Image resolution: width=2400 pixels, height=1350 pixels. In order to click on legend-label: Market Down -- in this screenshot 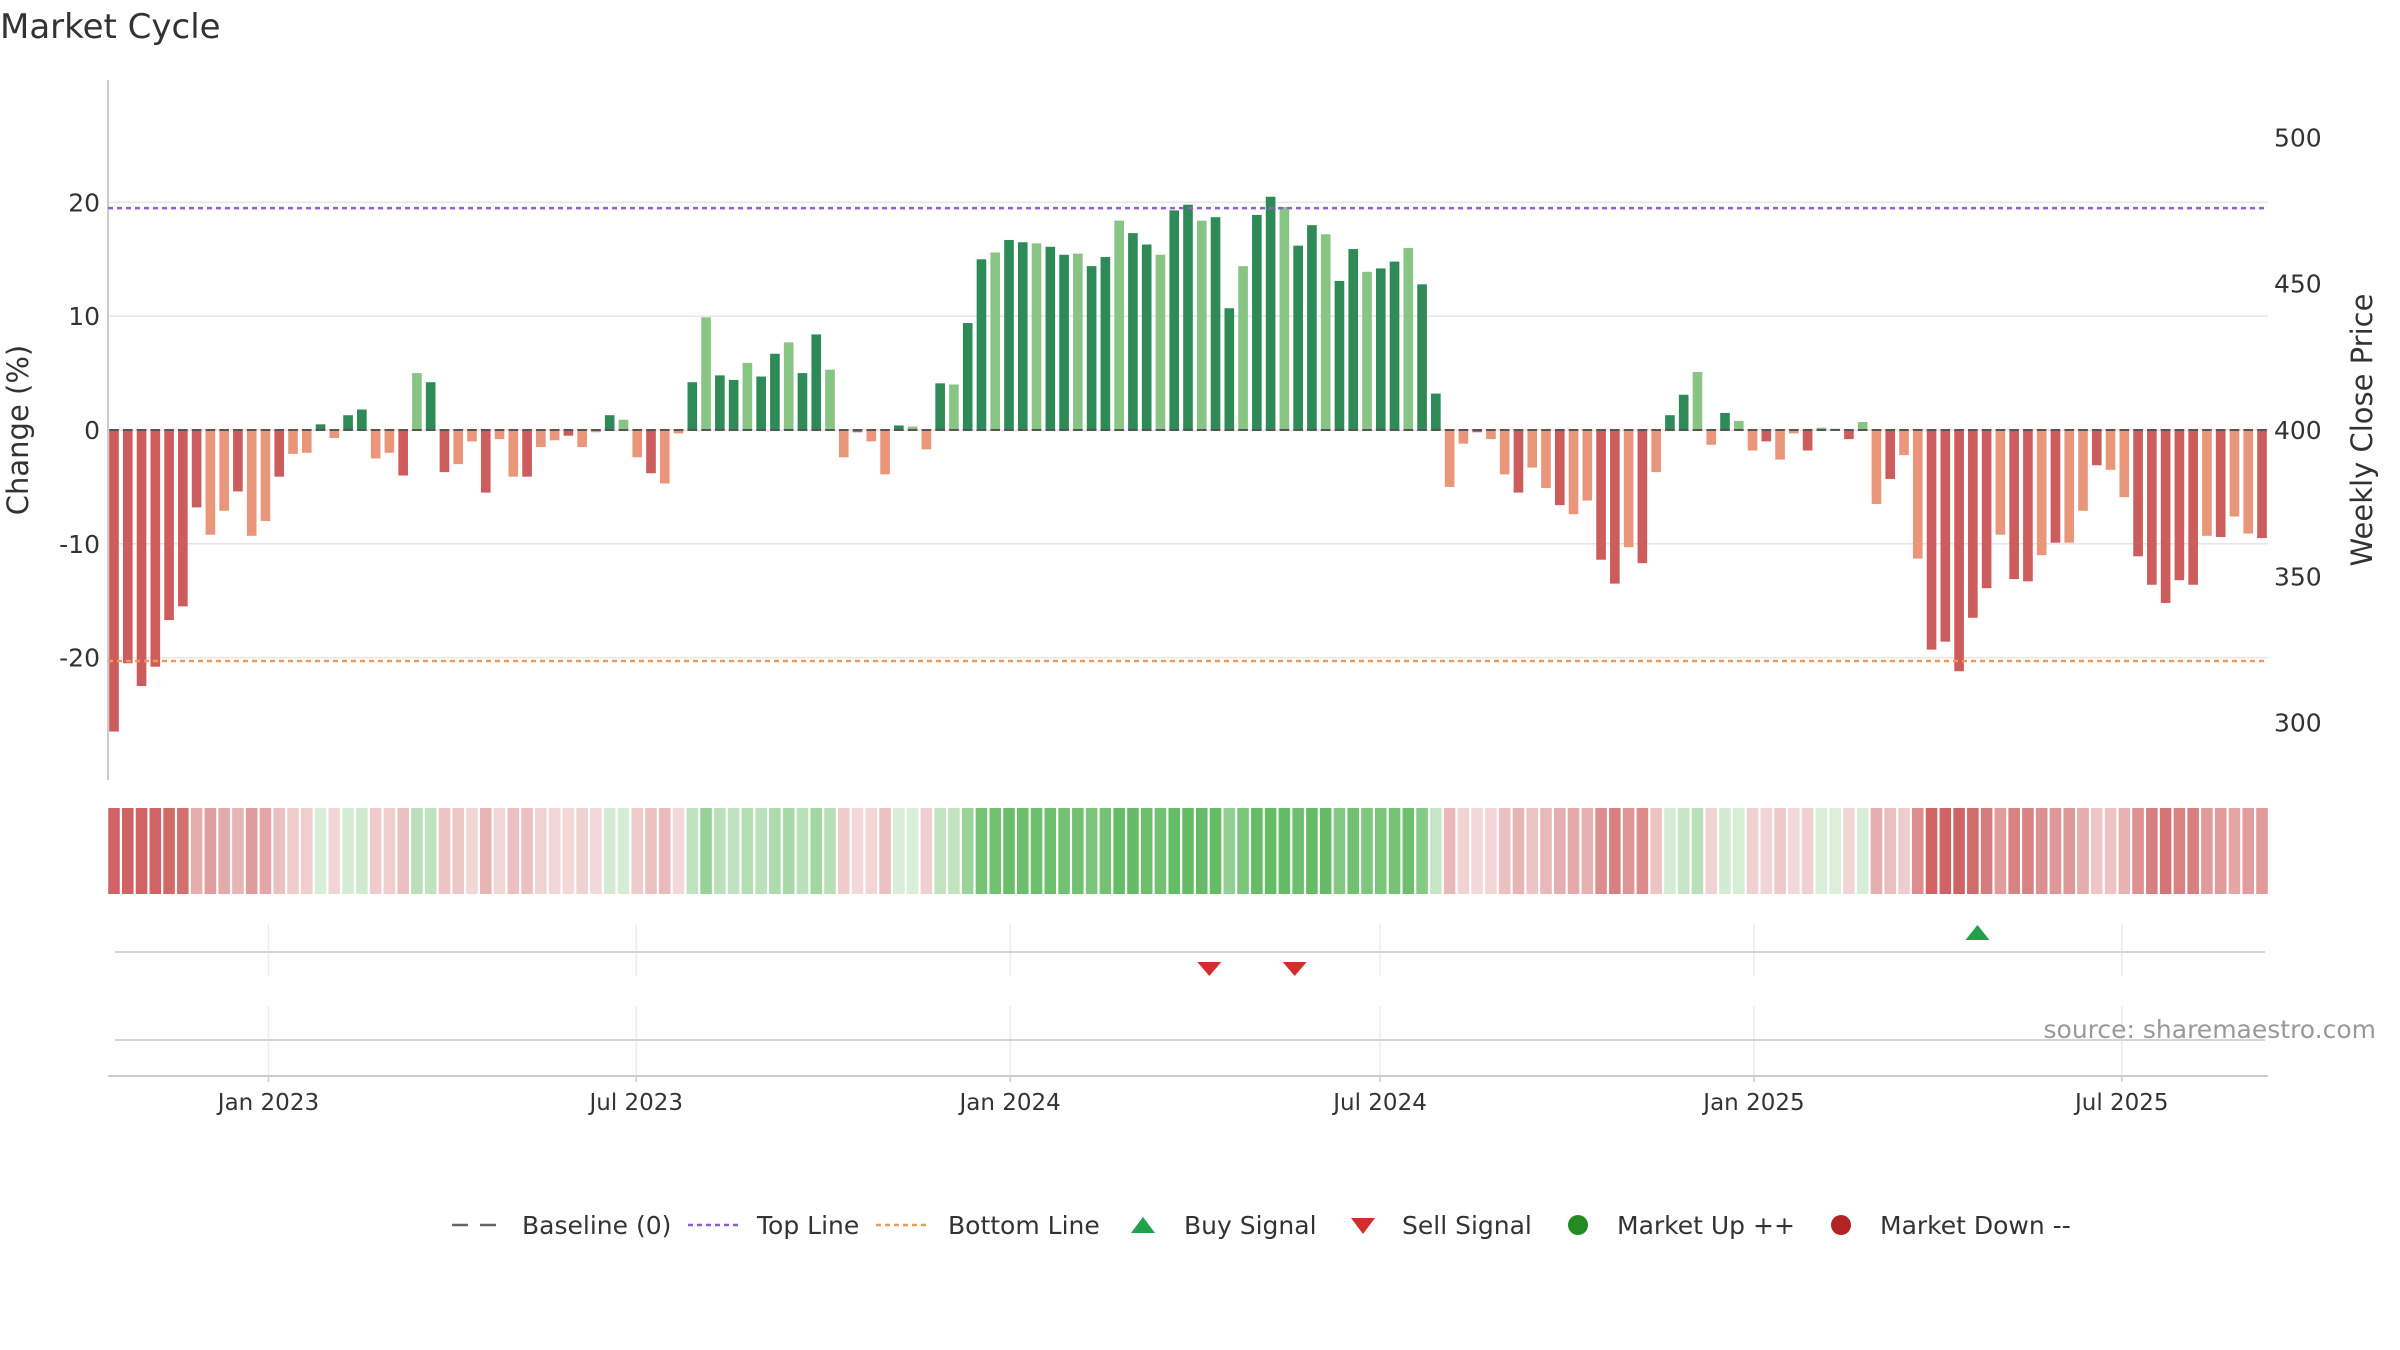, I will do `click(1975, 1225)`.